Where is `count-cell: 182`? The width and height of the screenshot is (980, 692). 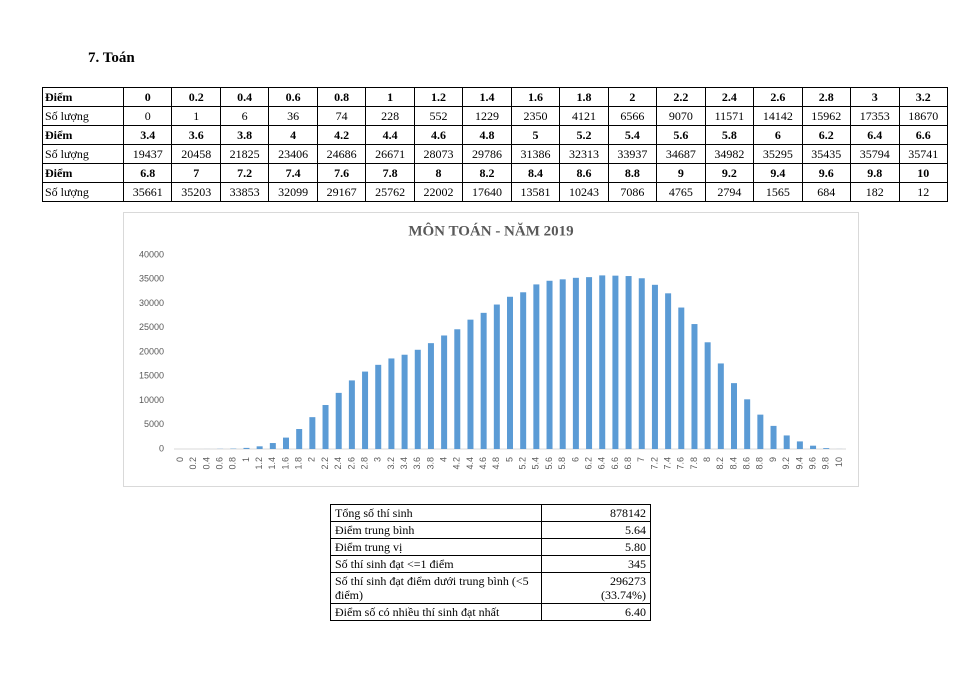
count-cell: 182 is located at coordinates (875, 192).